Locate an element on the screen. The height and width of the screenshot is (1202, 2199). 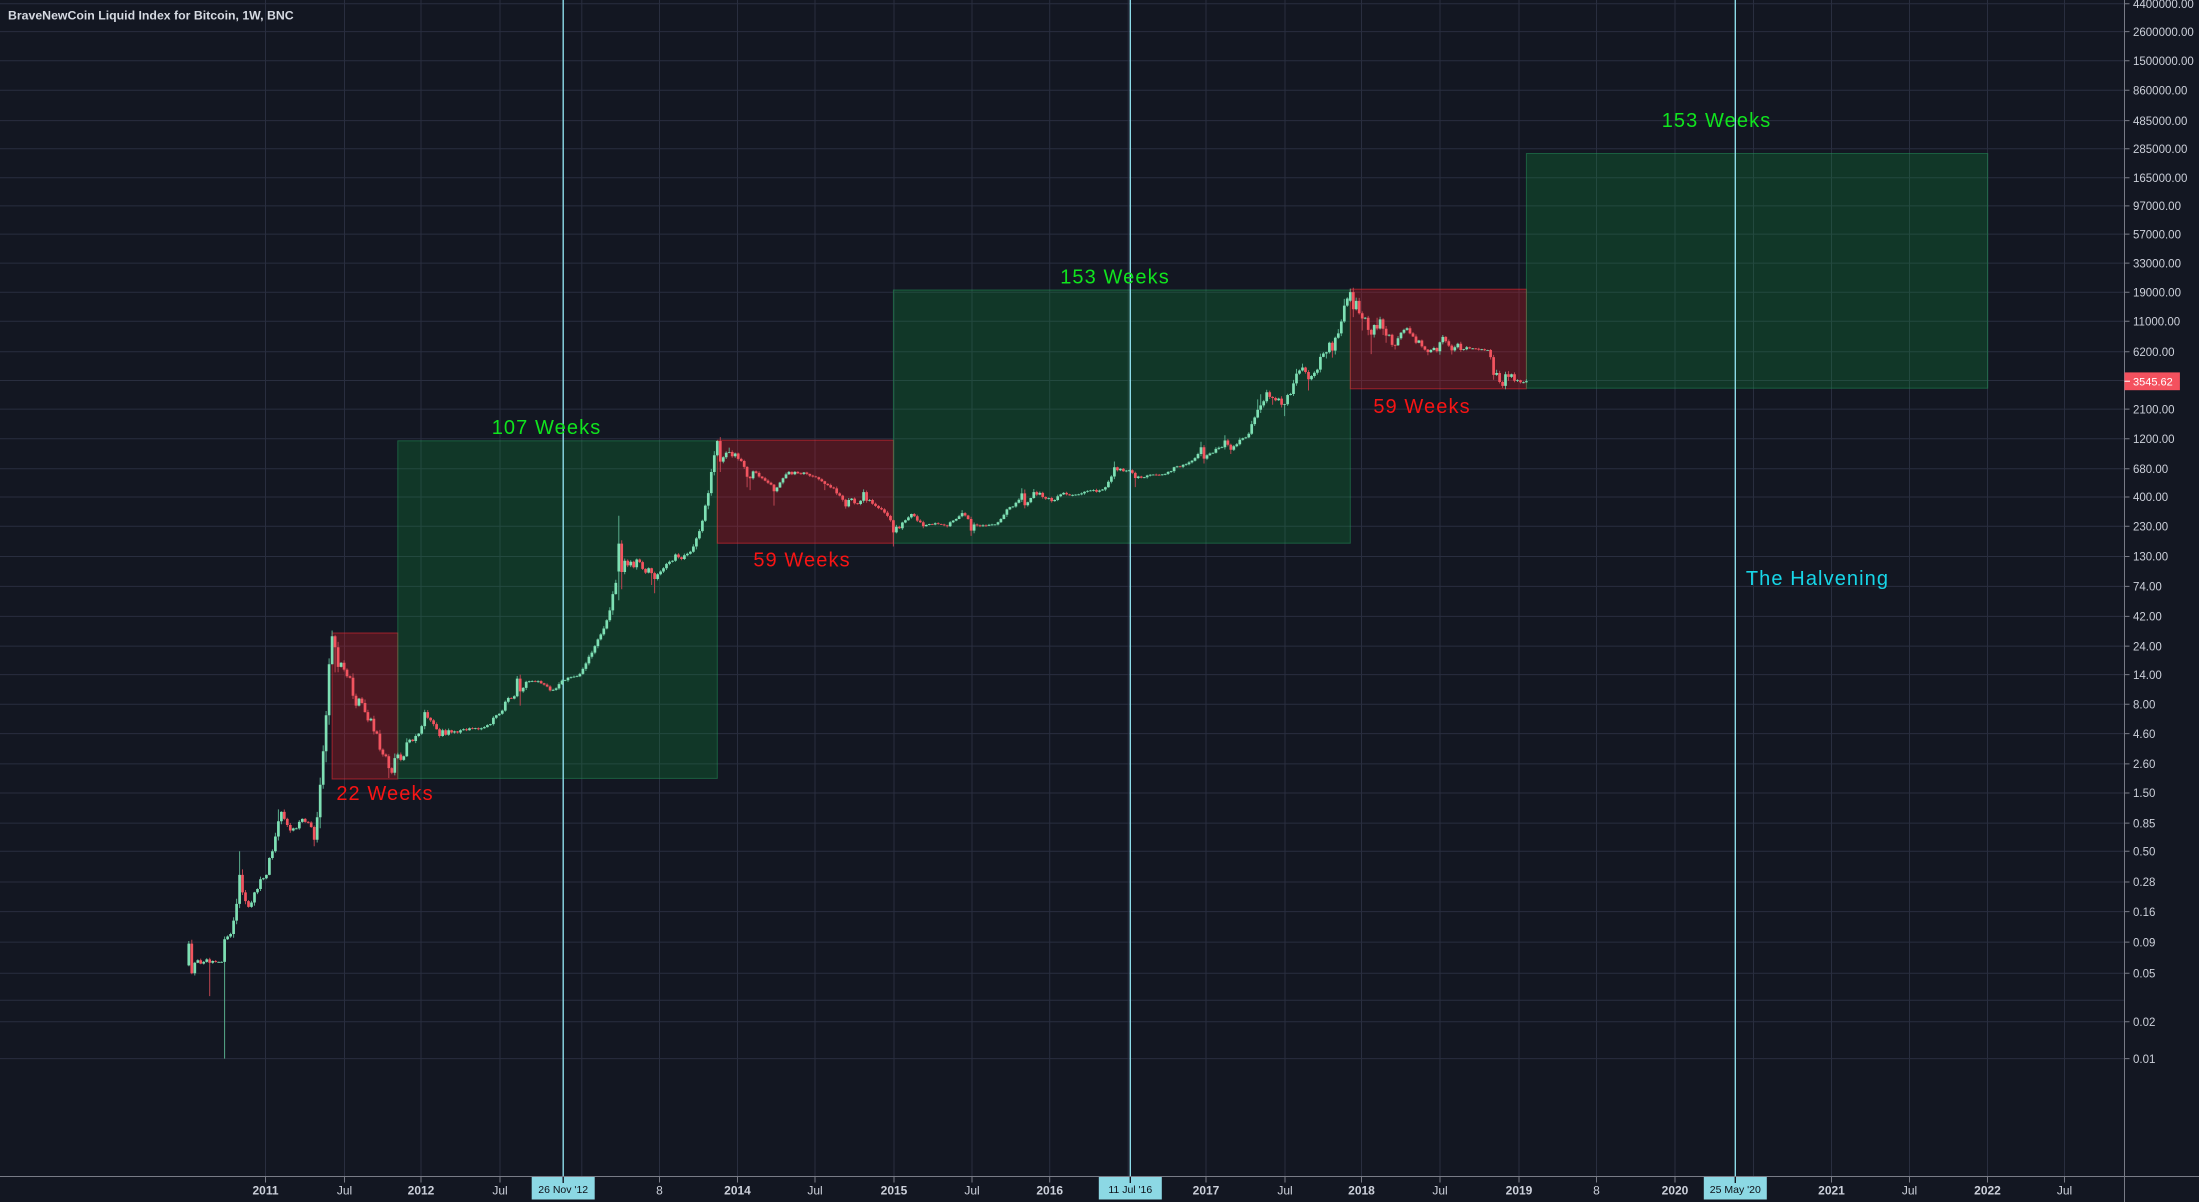
svg-text: 2015 is located at coordinates (894, 1190).